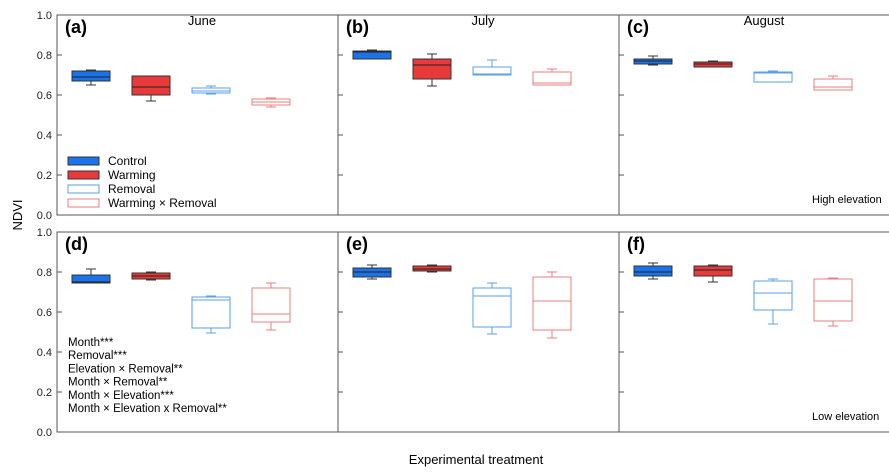  Describe the element at coordinates (162, 203) in the screenshot. I see `legend-entry: Warming × Removal` at that location.